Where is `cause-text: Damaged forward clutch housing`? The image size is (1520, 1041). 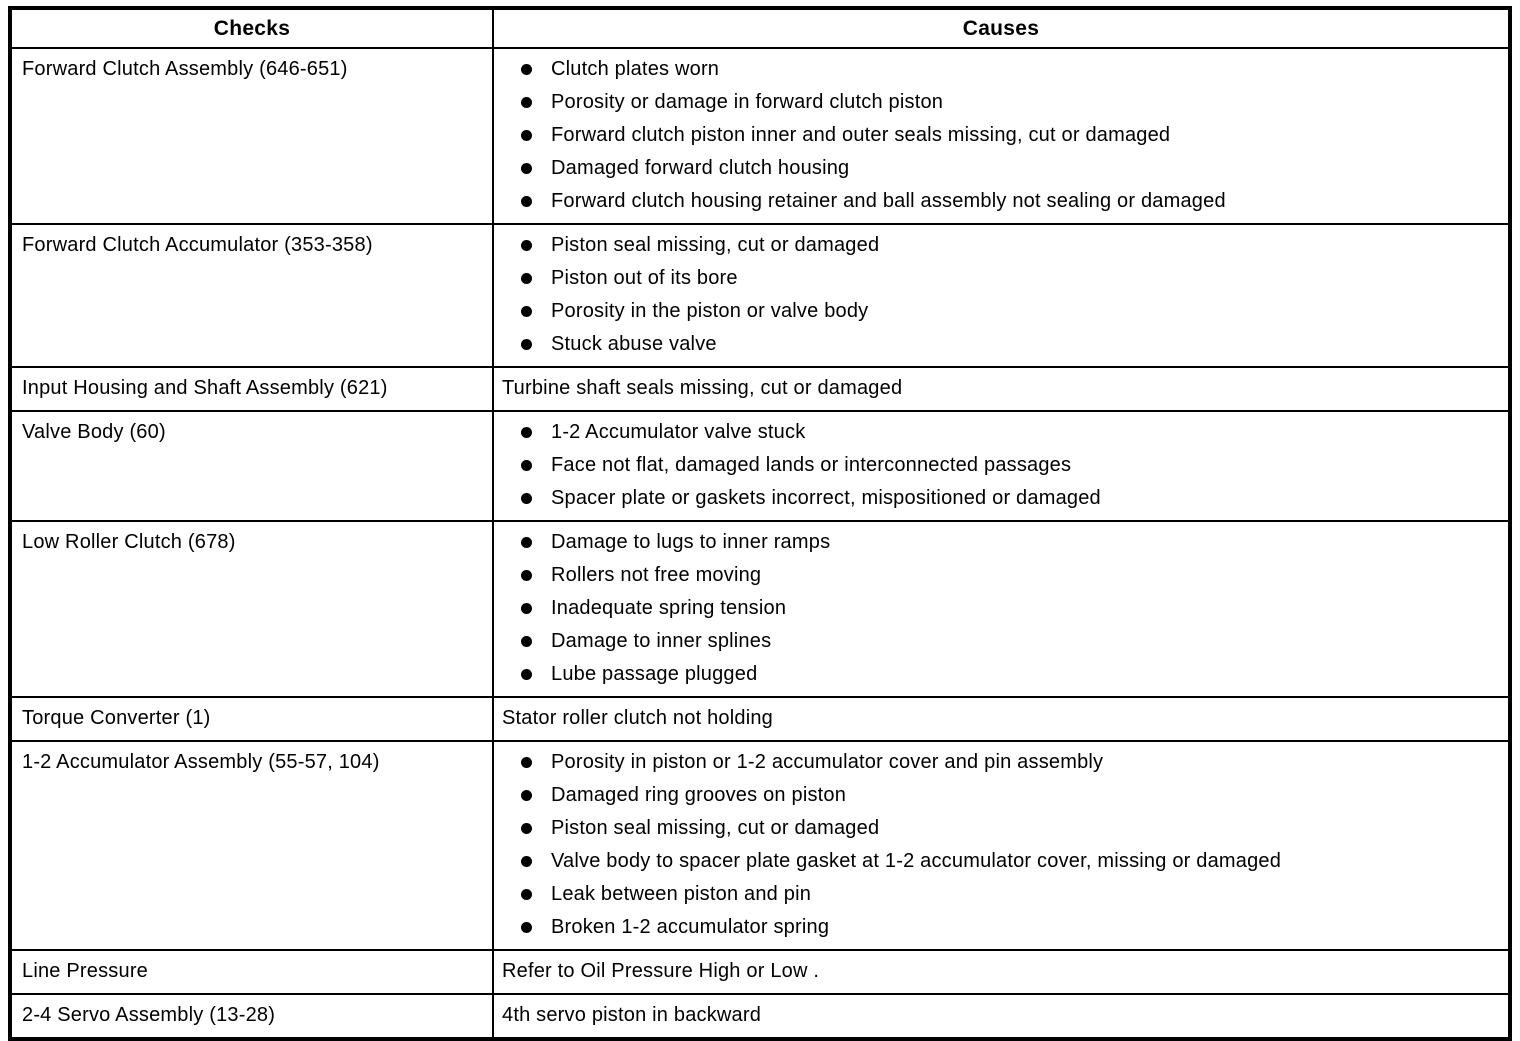 cause-text: Damaged forward clutch housing is located at coordinates (700, 168).